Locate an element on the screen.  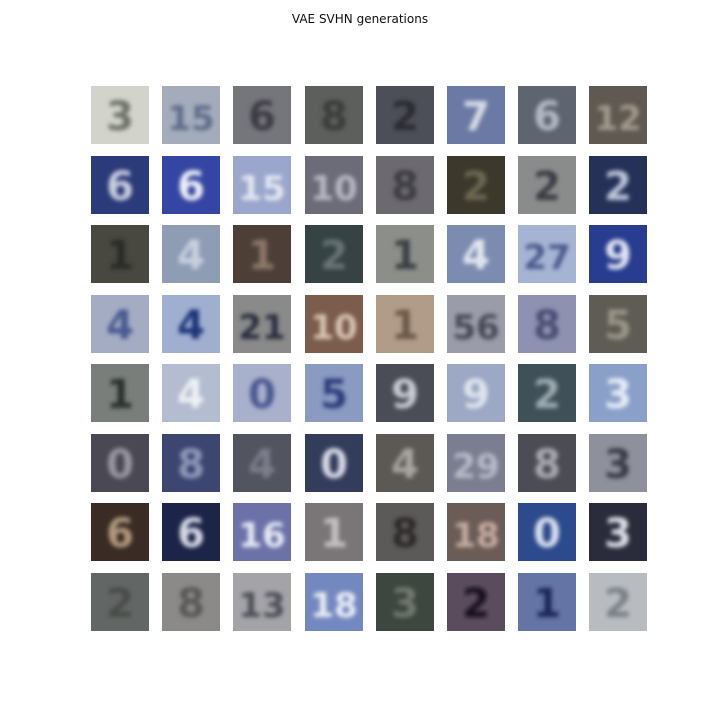
tile-digit: 3 is located at coordinates (120, 117).